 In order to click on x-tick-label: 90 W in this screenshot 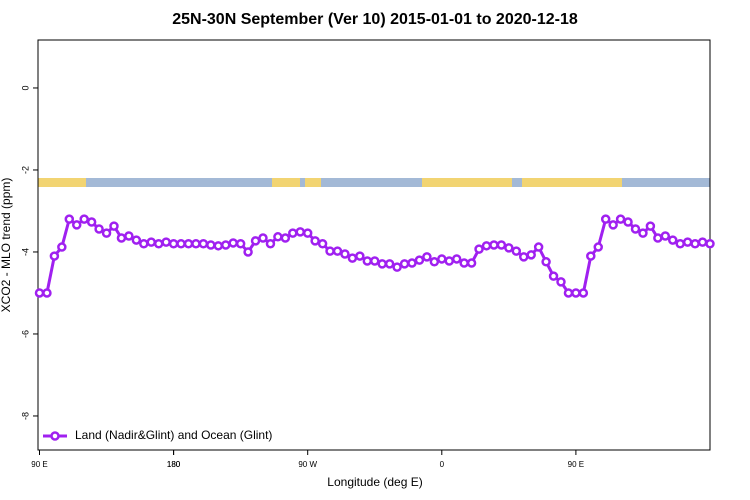, I will do `click(307, 464)`.